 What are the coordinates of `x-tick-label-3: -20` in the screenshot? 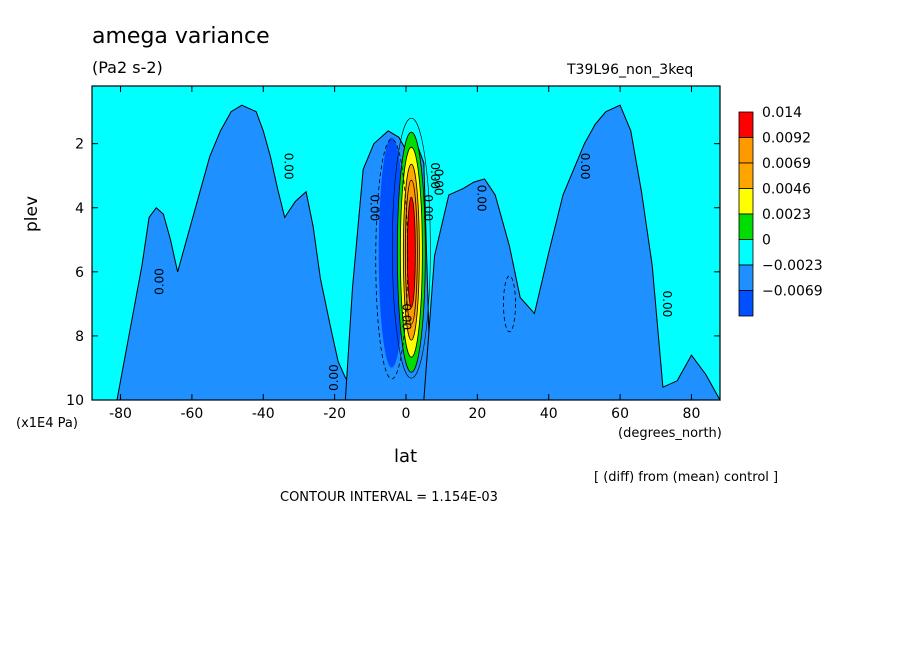 It's located at (334, 414).